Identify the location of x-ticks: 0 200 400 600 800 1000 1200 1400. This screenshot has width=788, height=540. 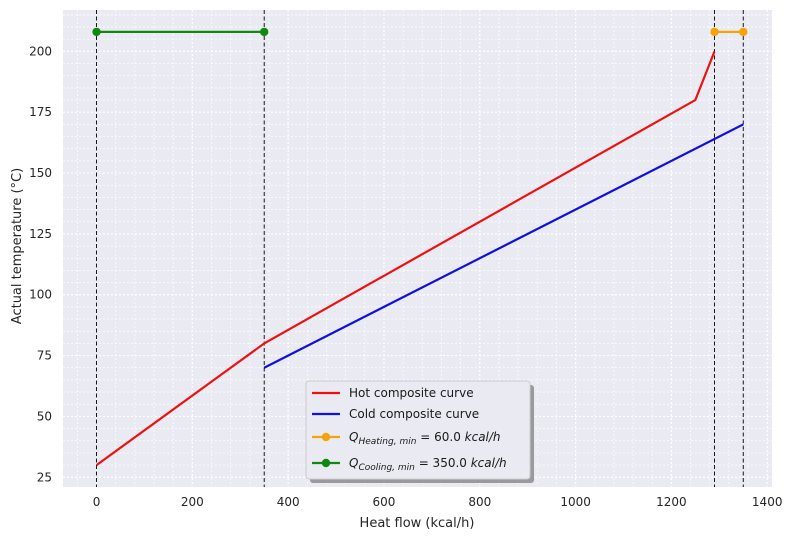
(438, 502).